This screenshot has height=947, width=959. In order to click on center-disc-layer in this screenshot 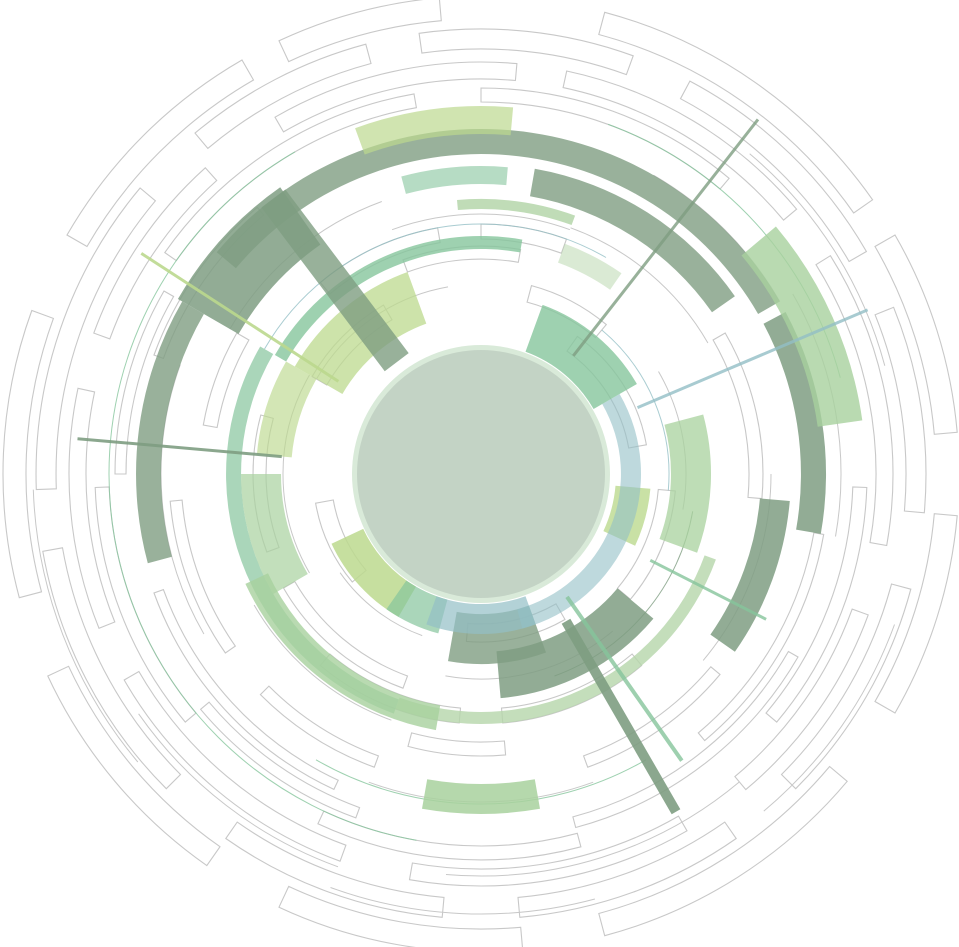, I will do `click(481, 474)`.